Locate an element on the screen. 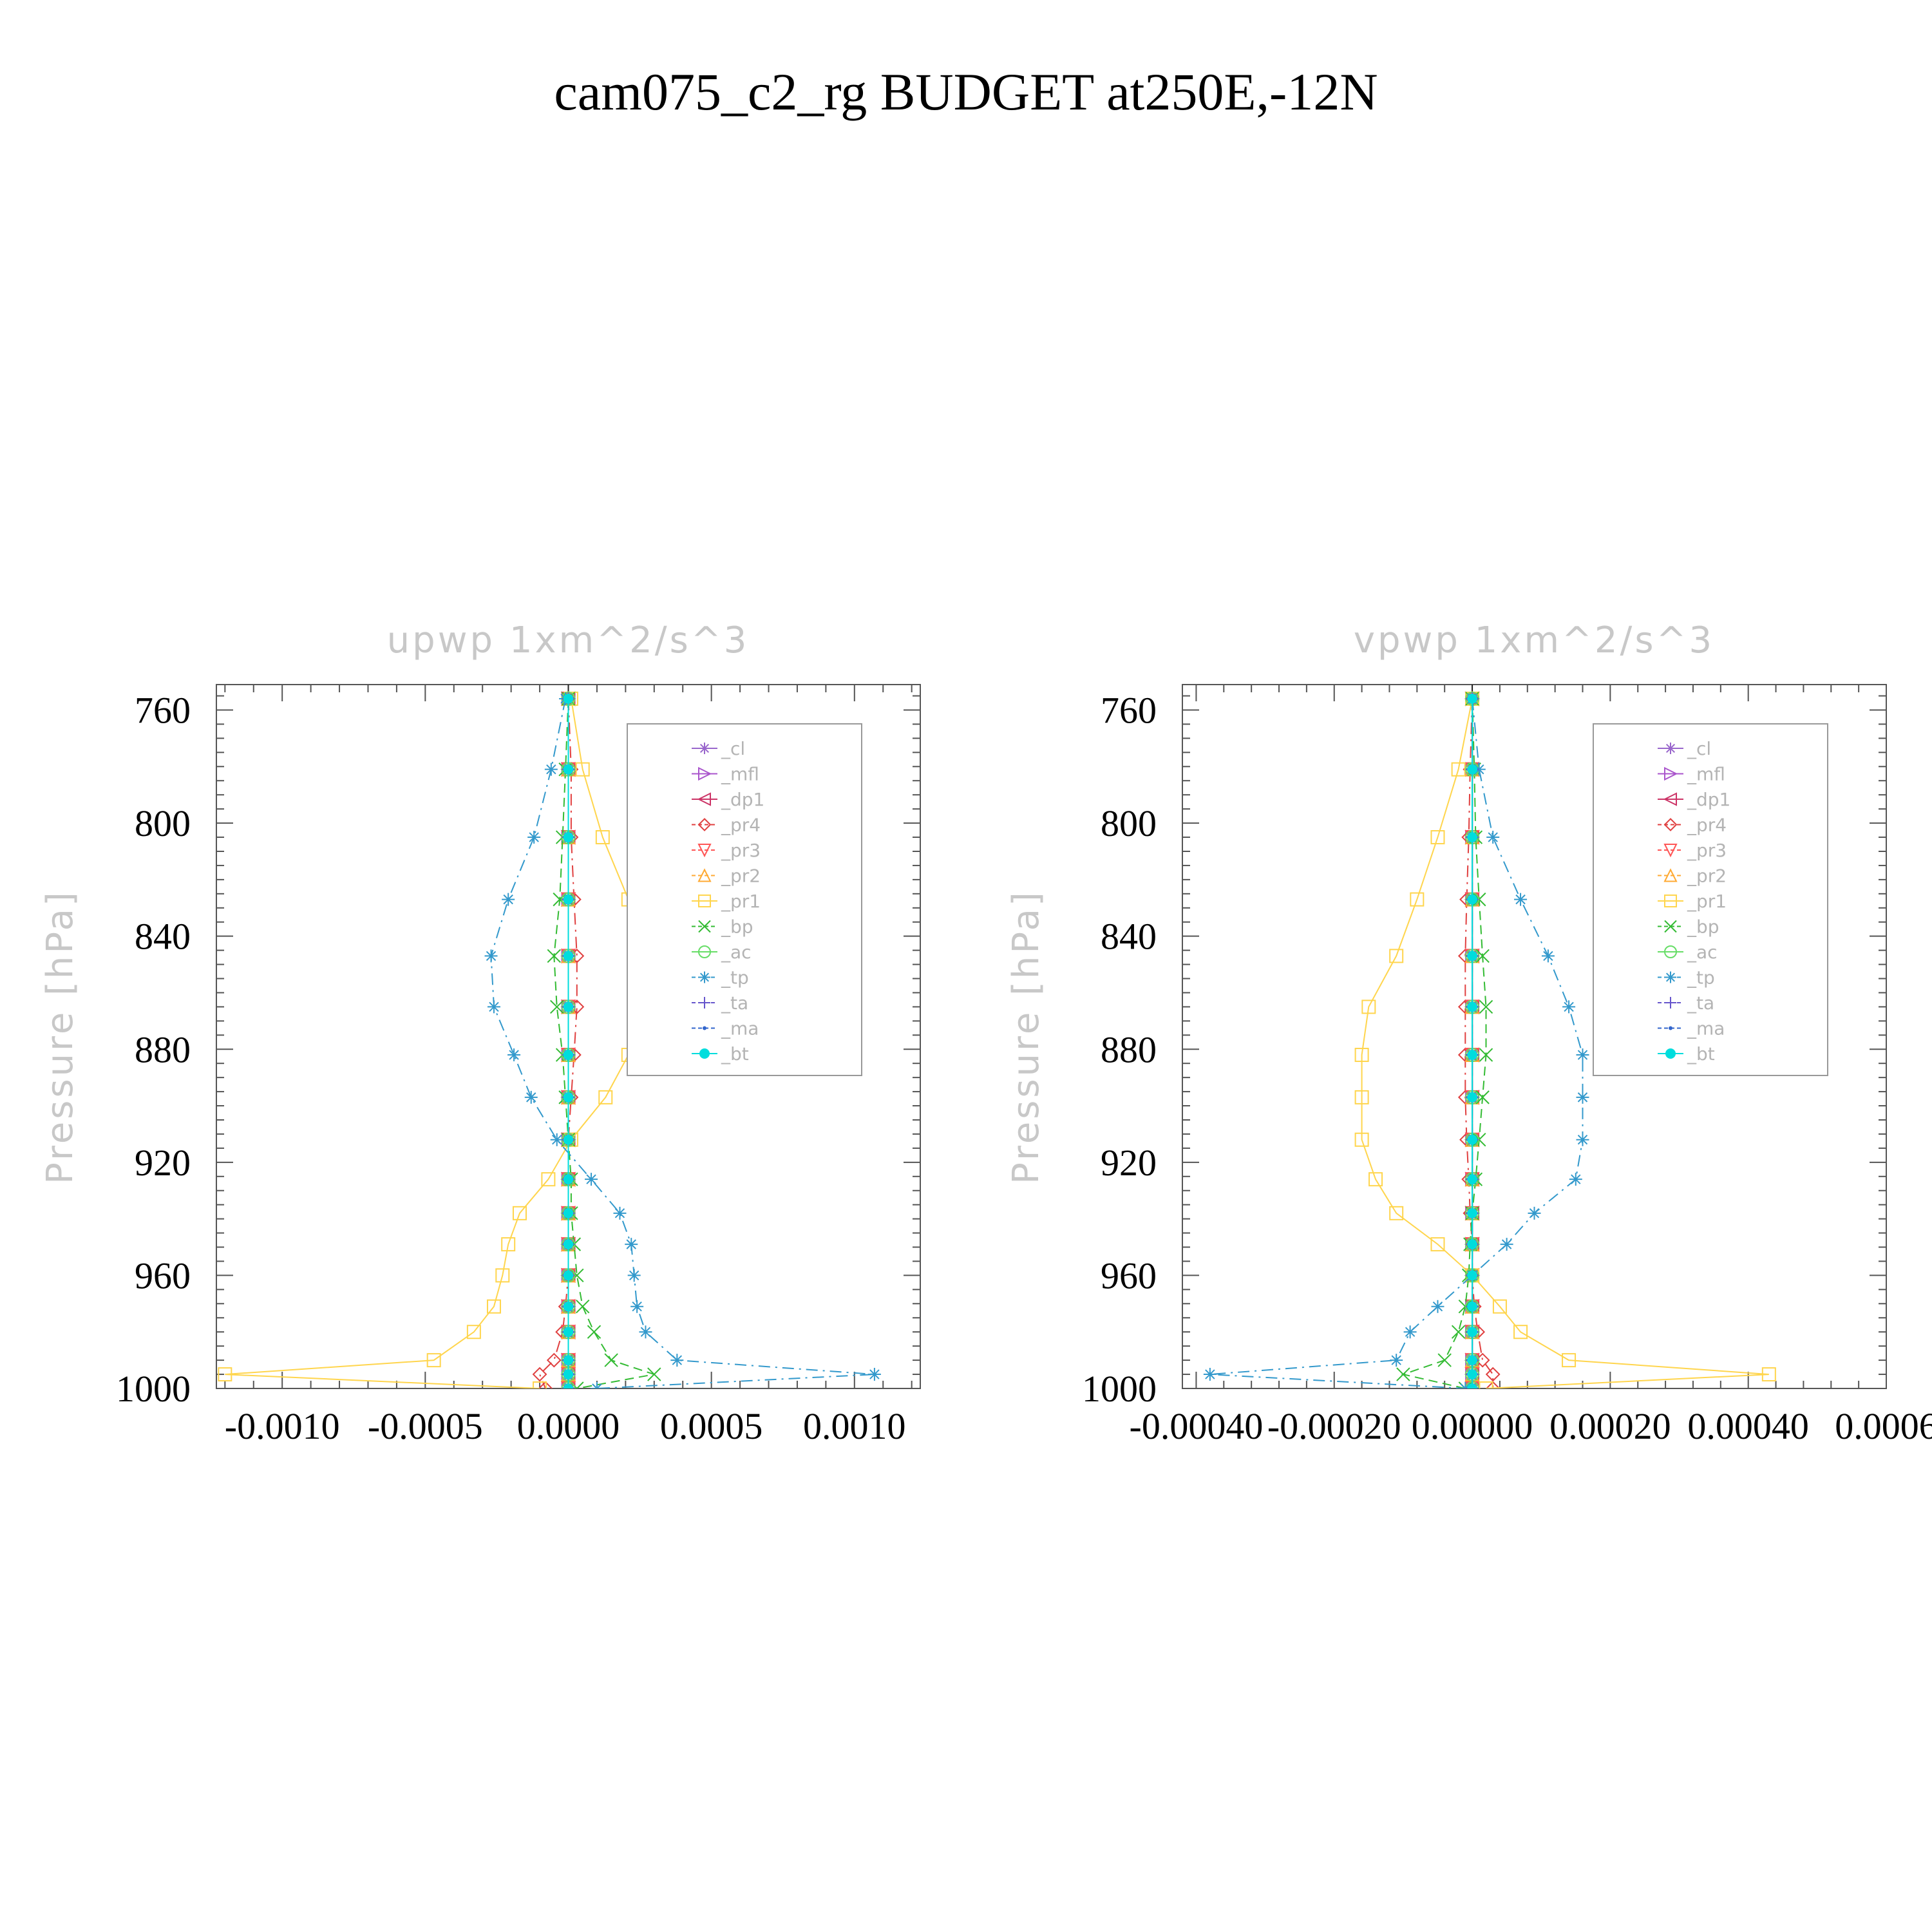  legend-label: _pr4 is located at coordinates (741, 825).